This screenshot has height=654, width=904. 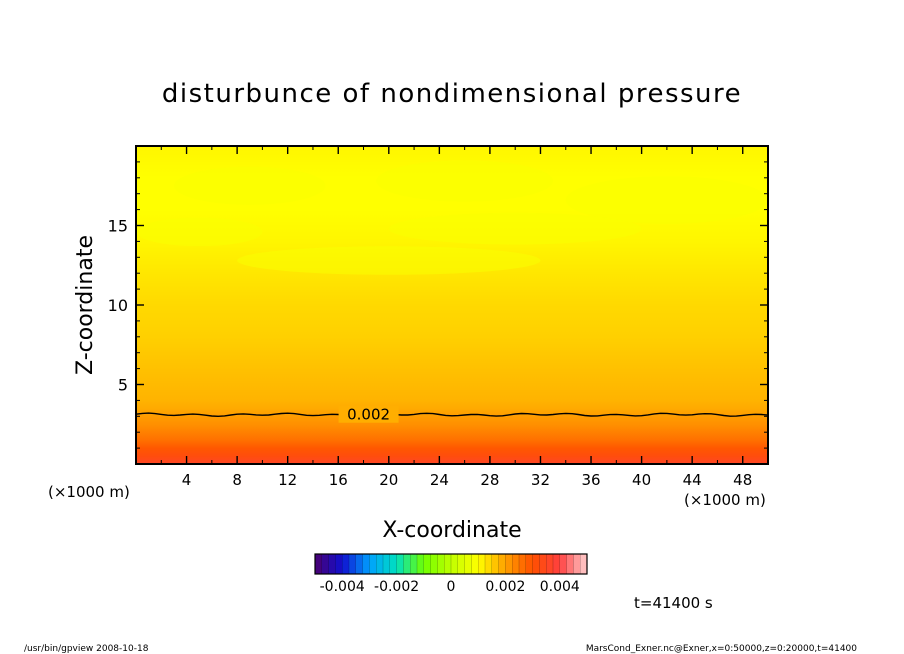 What do you see at coordinates (118, 226) in the screenshot?
I see `y-tick-label: 15` at bounding box center [118, 226].